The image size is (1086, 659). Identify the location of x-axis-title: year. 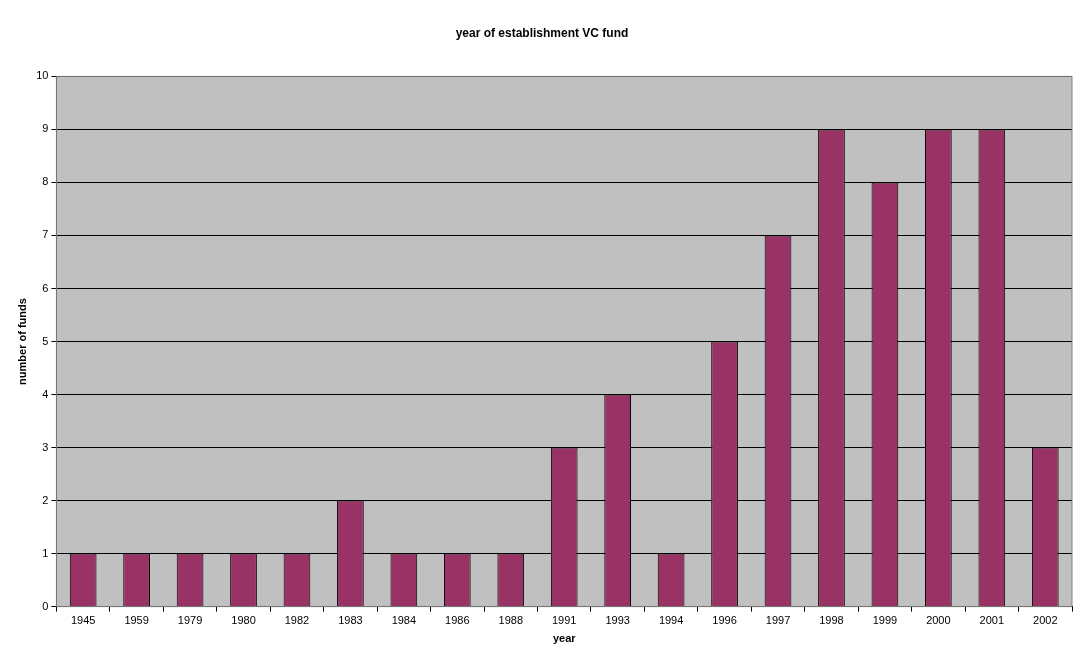
(564, 638).